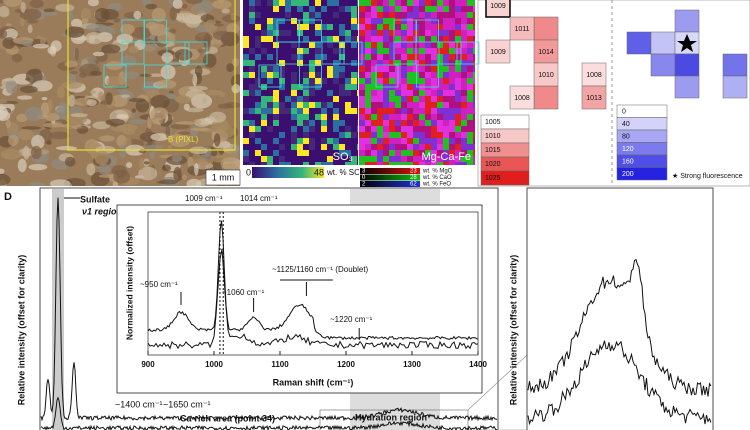  What do you see at coordinates (223, 177) in the screenshot?
I see `scale-label: 1 mm` at bounding box center [223, 177].